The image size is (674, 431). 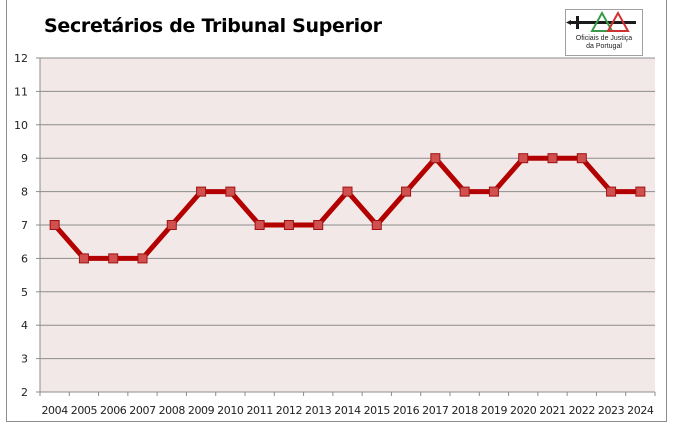 I want to click on x-tick-label: 2004, so click(x=54, y=410).